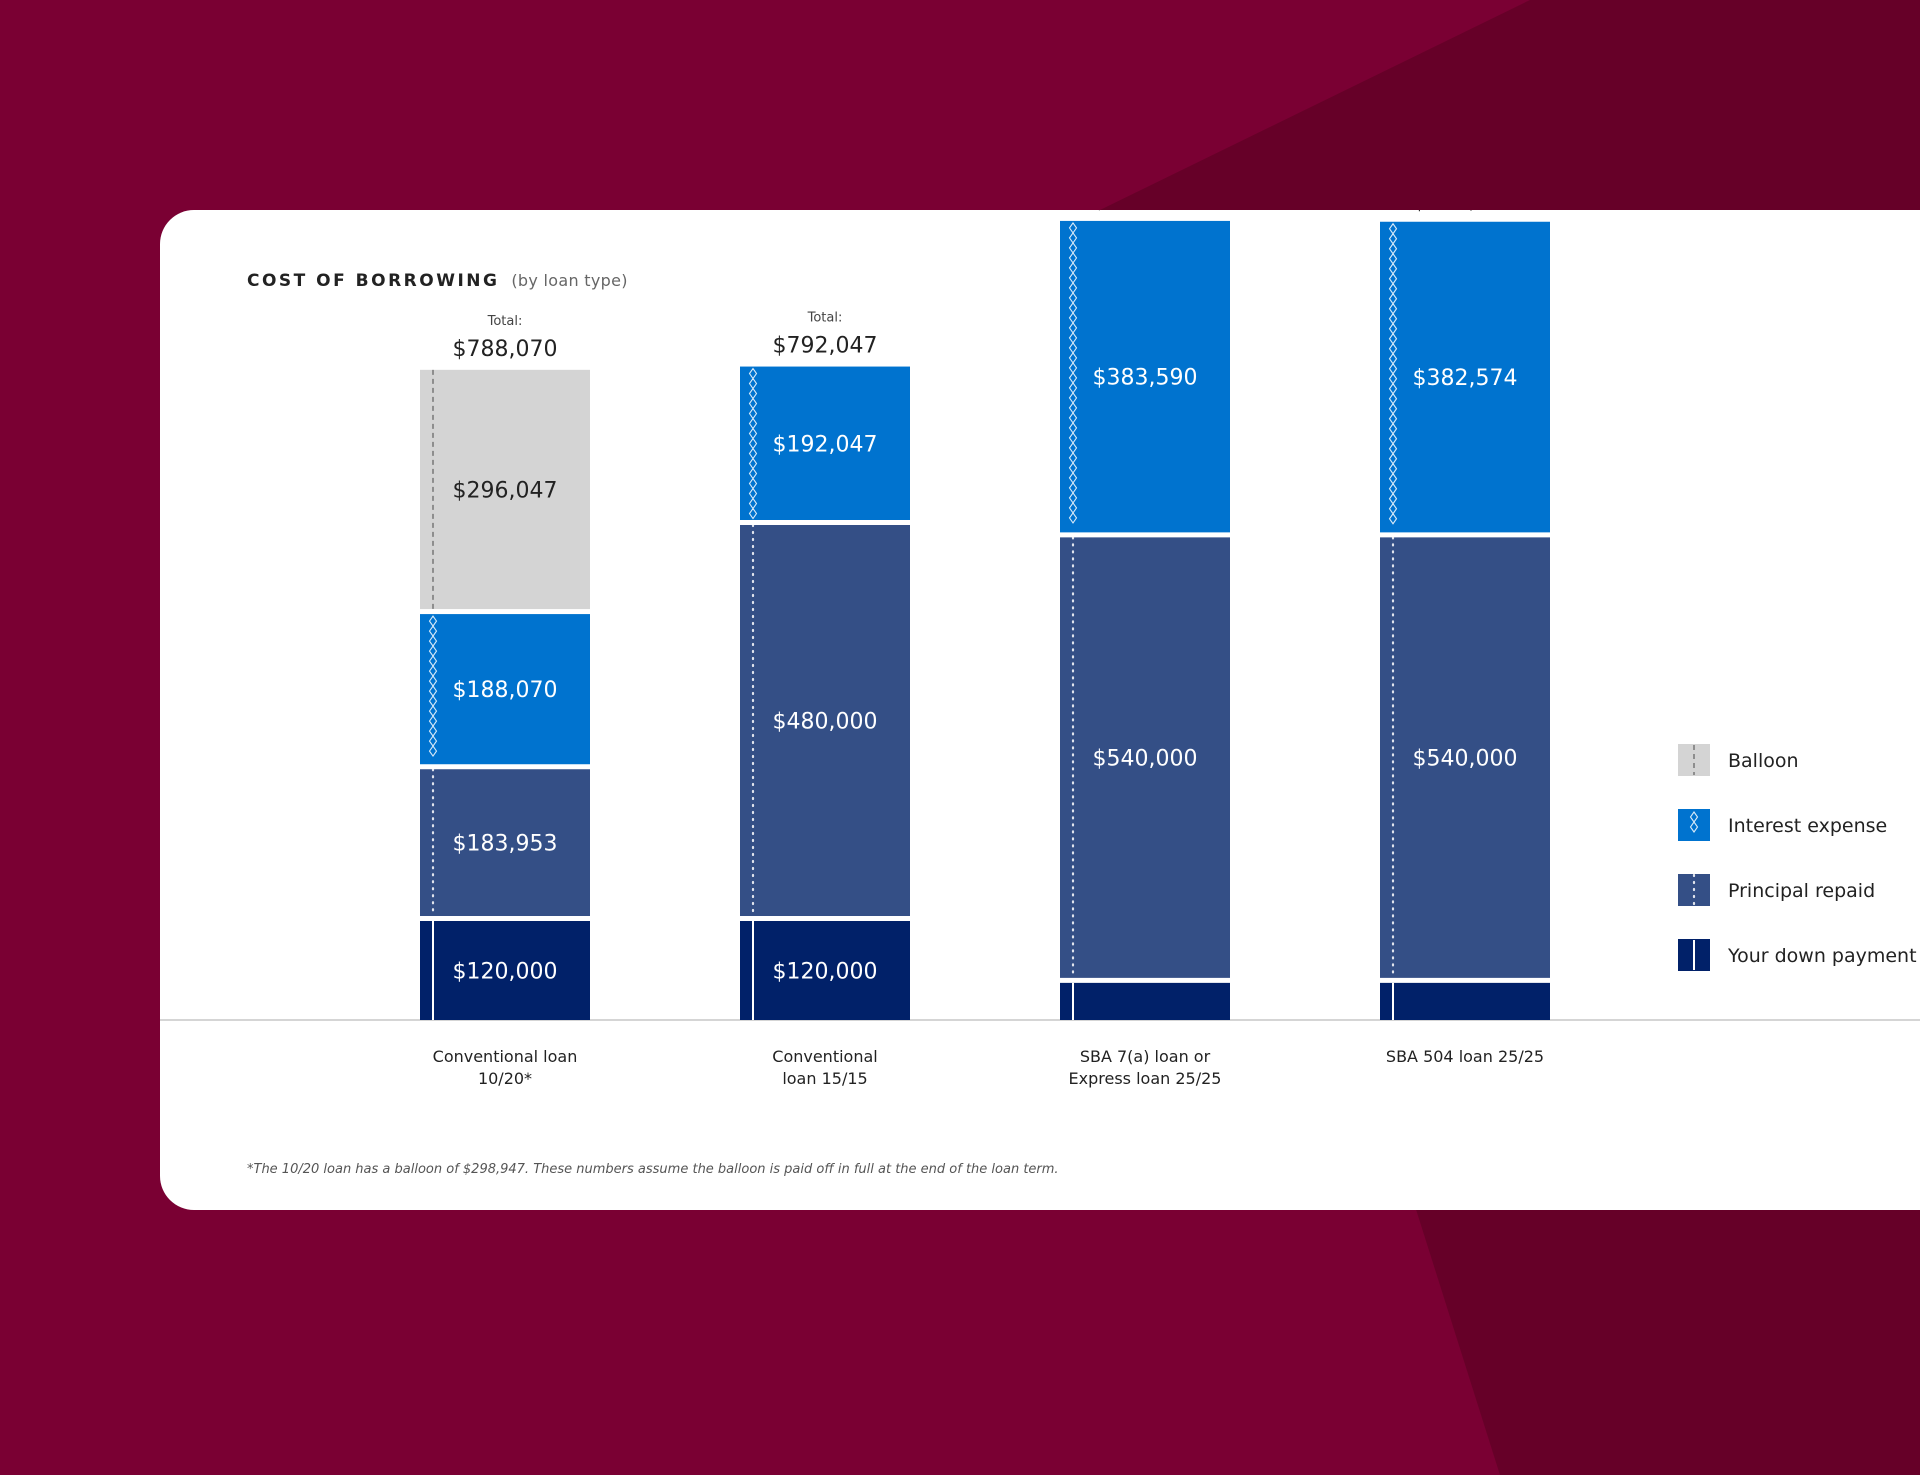  What do you see at coordinates (373, 281) in the screenshot?
I see `chart-title-main: COST OF BORROWING` at bounding box center [373, 281].